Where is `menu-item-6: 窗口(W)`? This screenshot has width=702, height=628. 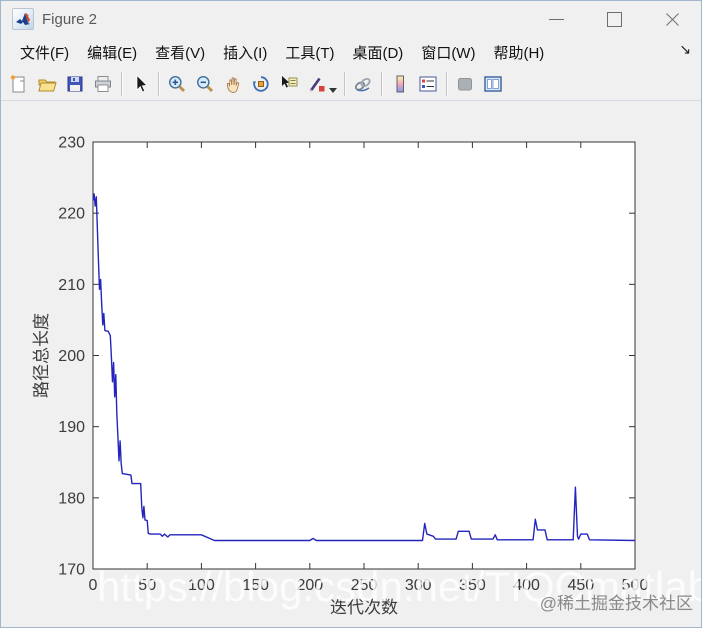 menu-item-6: 窗口(W) is located at coordinates (448, 53).